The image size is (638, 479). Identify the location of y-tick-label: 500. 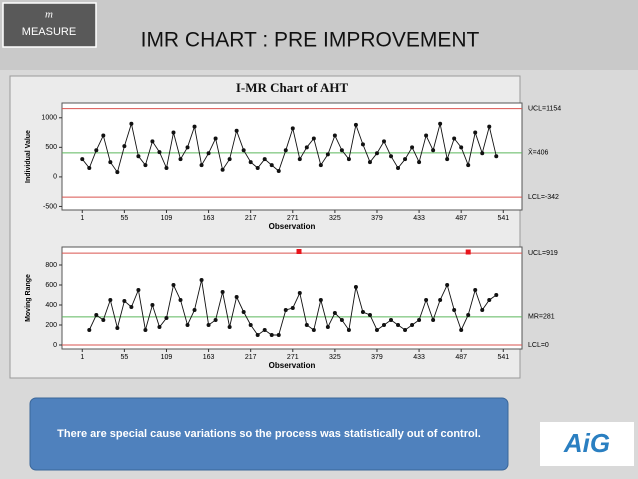
(51, 147).